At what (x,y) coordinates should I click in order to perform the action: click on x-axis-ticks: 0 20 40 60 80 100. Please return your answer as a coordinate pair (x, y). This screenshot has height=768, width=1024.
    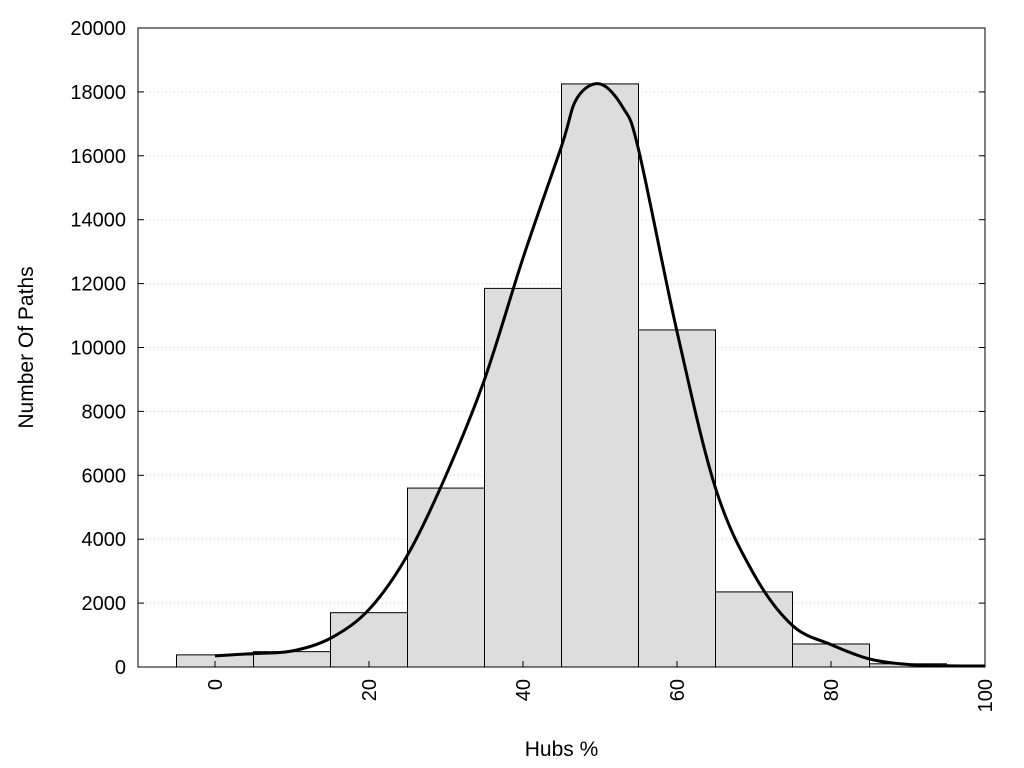
    Looking at the image, I should click on (601, 686).